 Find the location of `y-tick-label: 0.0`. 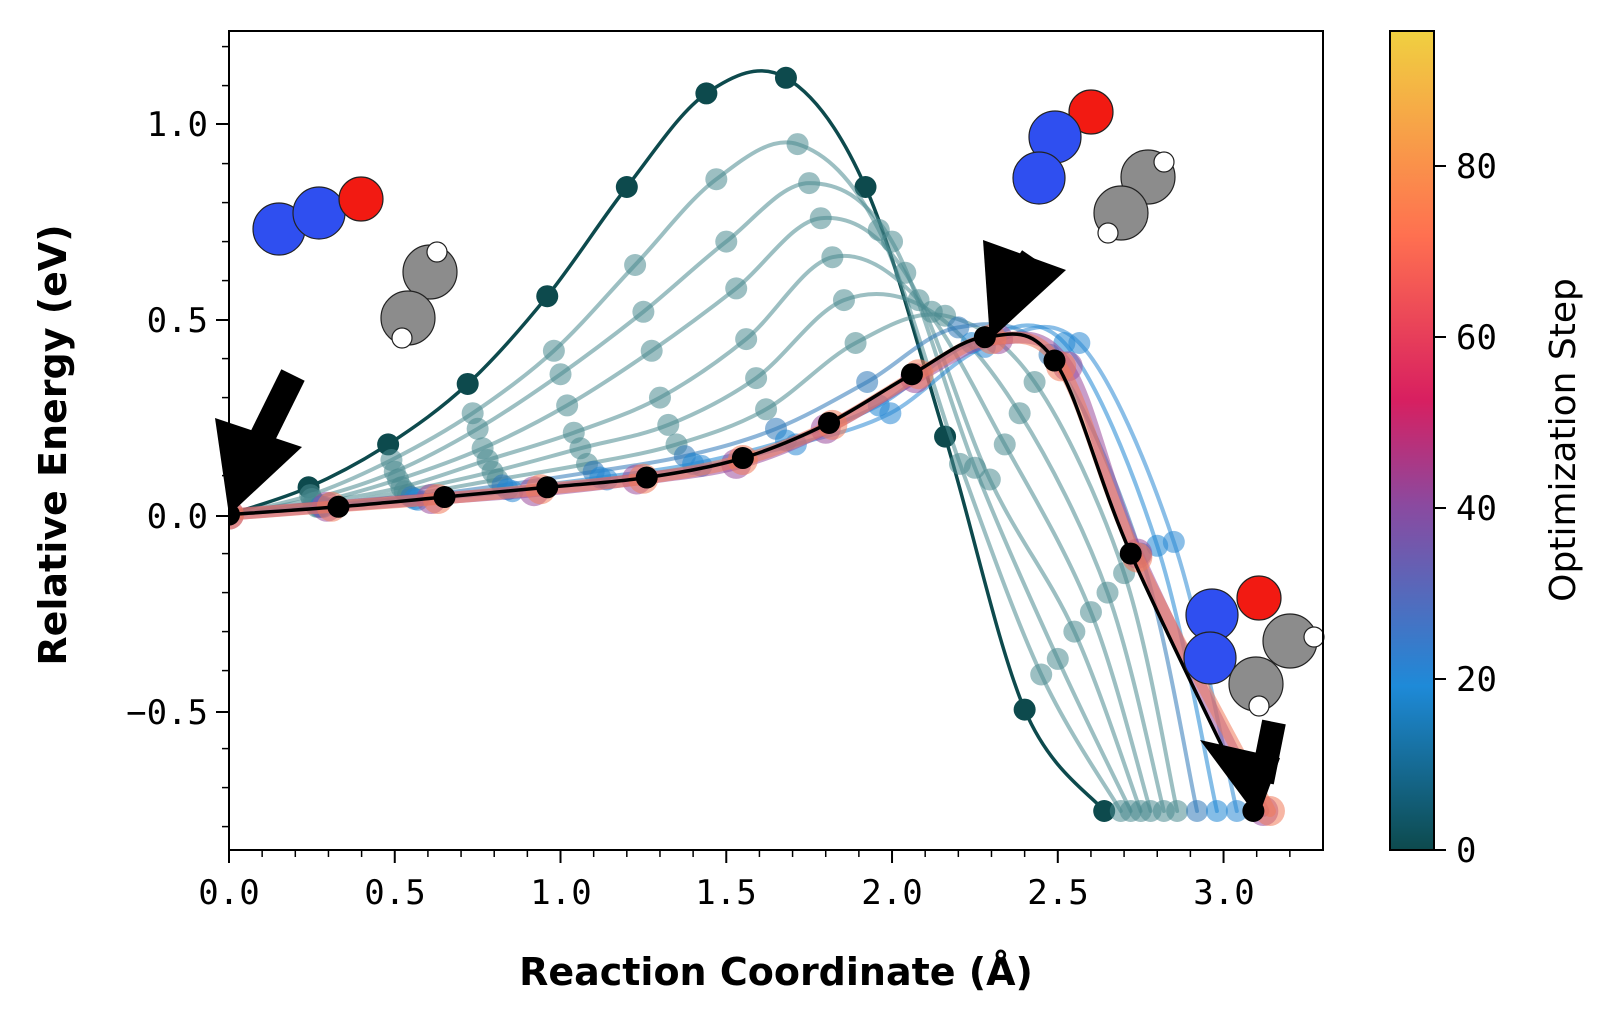

y-tick-label: 0.0 is located at coordinates (177, 517).